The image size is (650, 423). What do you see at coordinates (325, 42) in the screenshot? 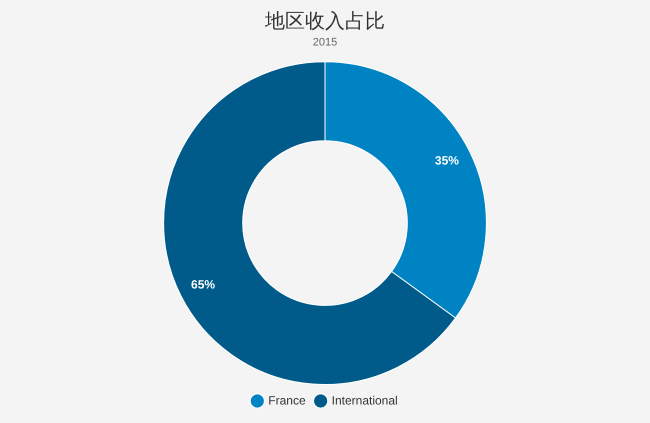
I see `chart-subtitle: 2015` at bounding box center [325, 42].